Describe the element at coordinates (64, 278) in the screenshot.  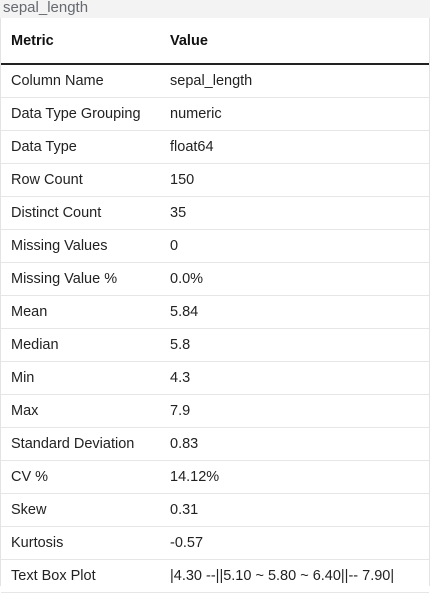
I see `metric-cell: Missing Value %` at that location.